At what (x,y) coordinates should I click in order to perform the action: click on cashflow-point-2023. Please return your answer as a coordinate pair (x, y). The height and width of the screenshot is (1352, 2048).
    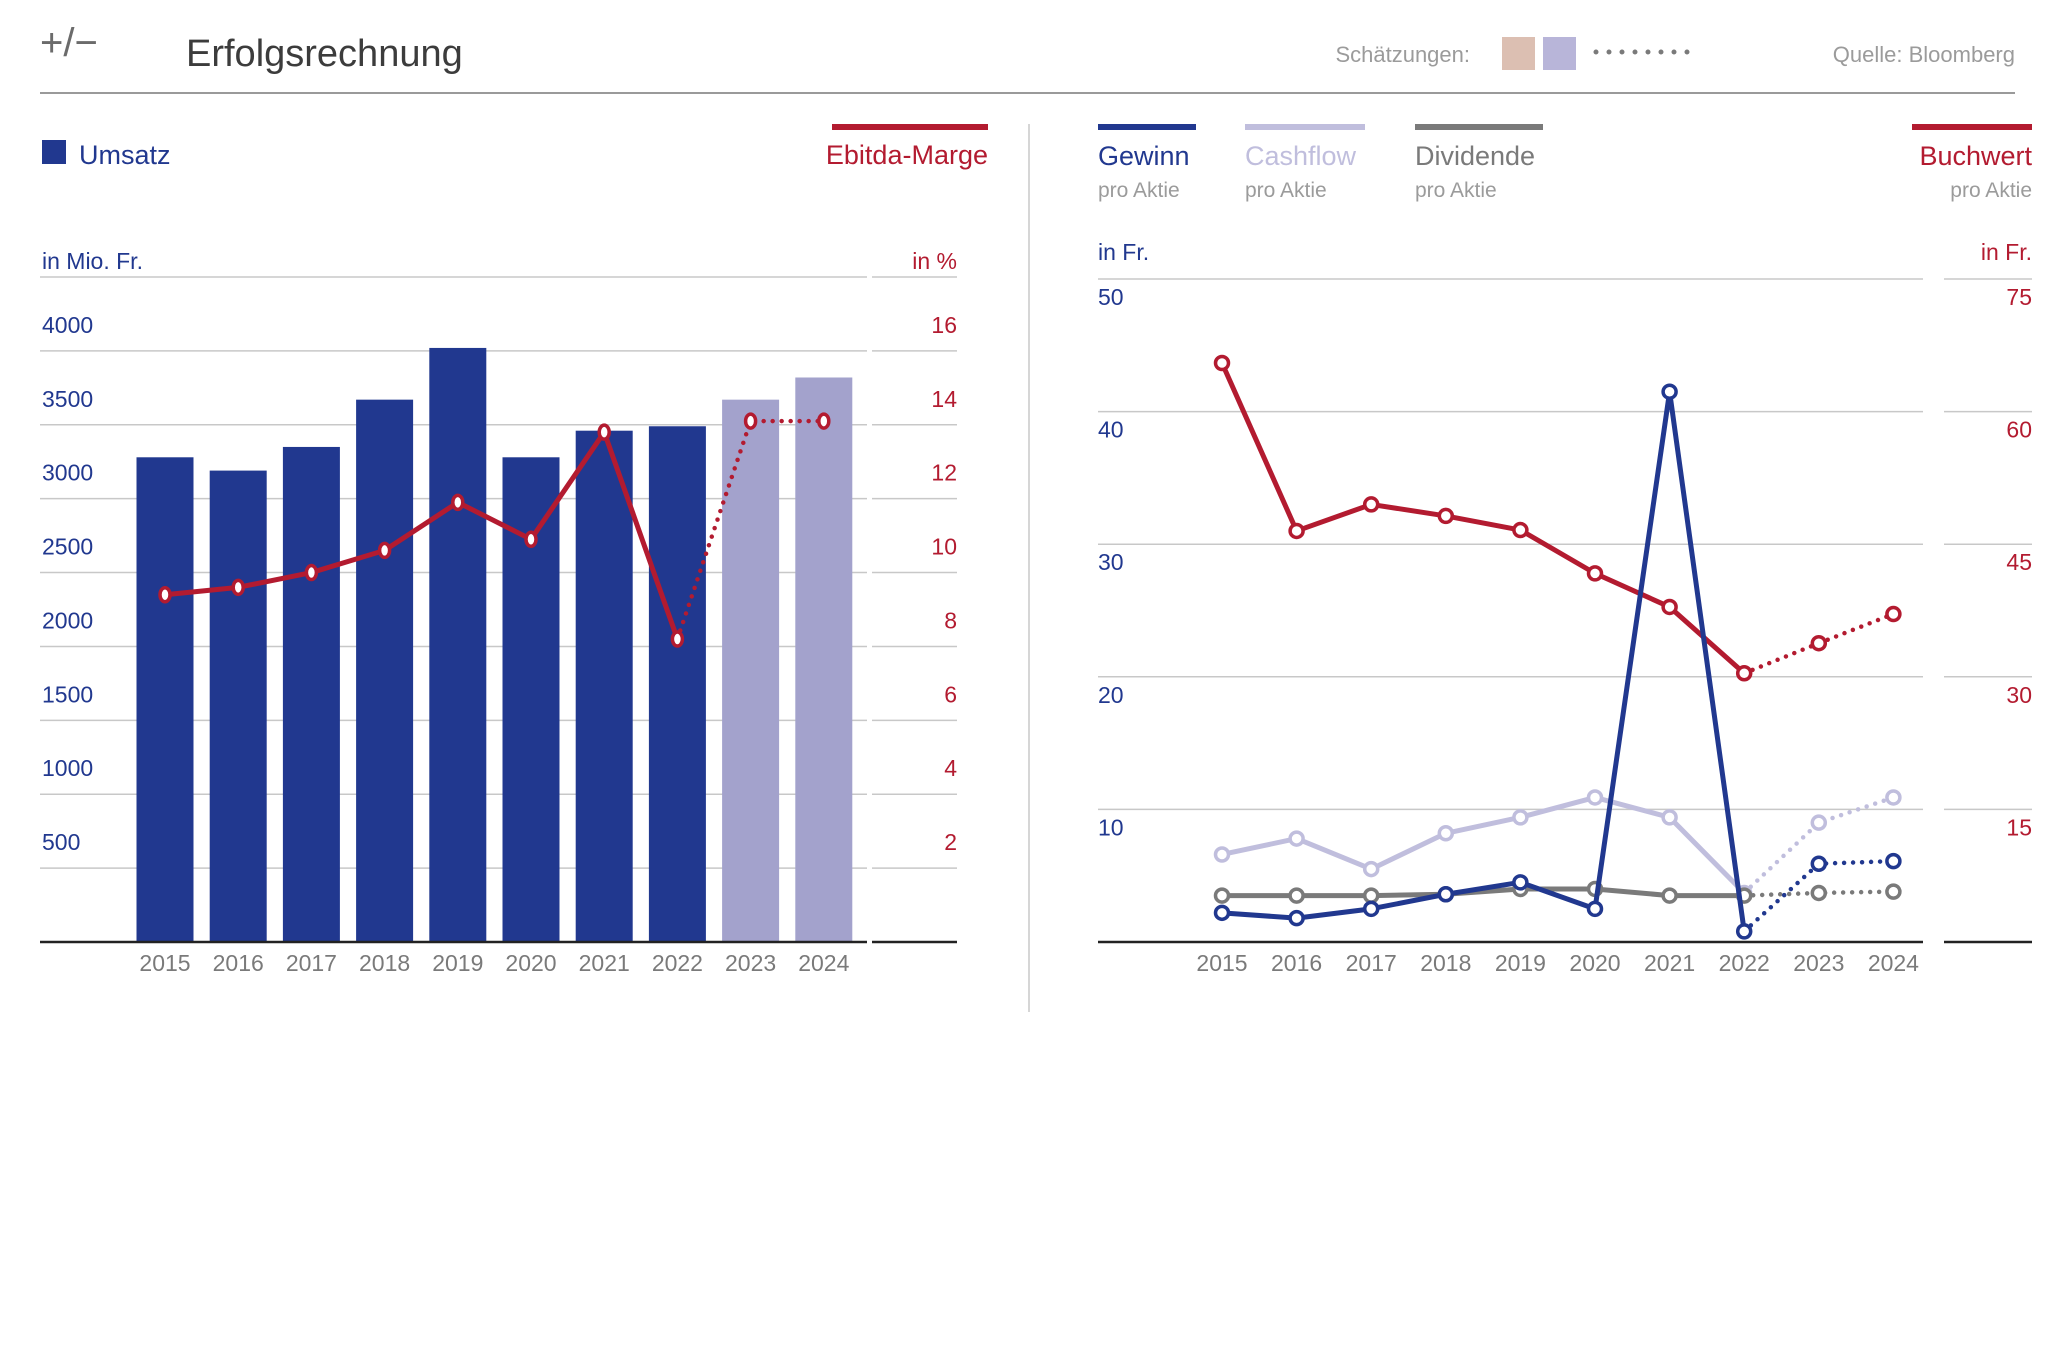
    Looking at the image, I should click on (1819, 822).